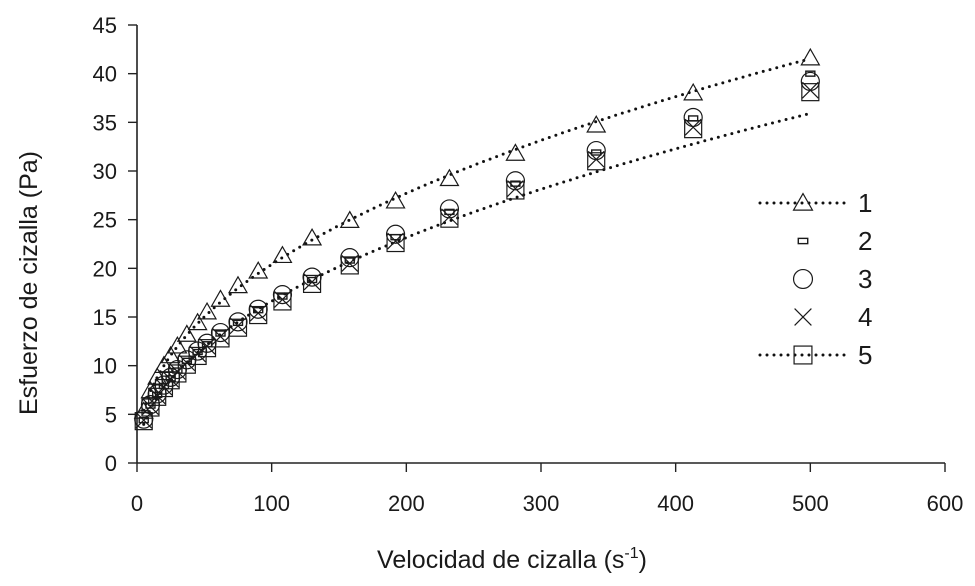 The width and height of the screenshot is (975, 586). Describe the element at coordinates (865, 241) in the screenshot. I see `legend-label: 2` at that location.